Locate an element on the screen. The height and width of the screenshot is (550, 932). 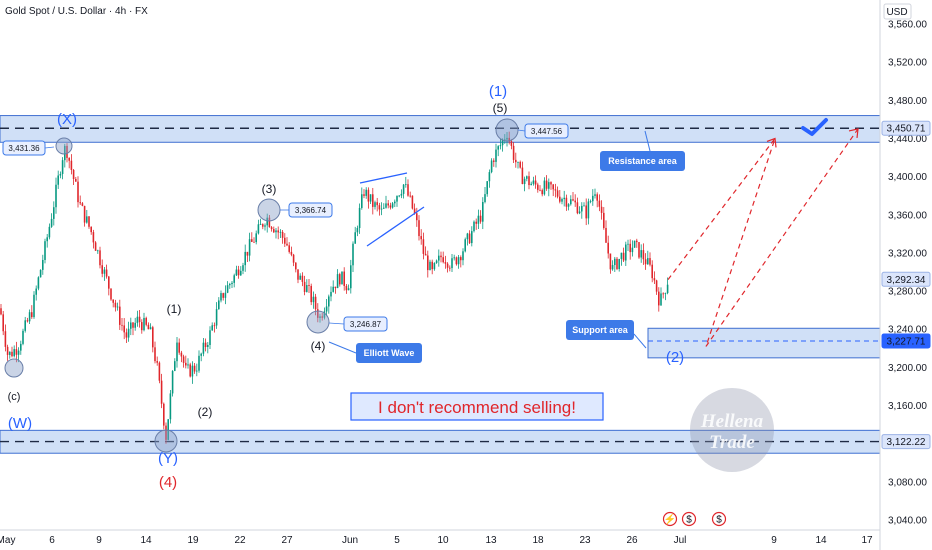
price-callout-label: 3,447.56 is located at coordinates (547, 131).